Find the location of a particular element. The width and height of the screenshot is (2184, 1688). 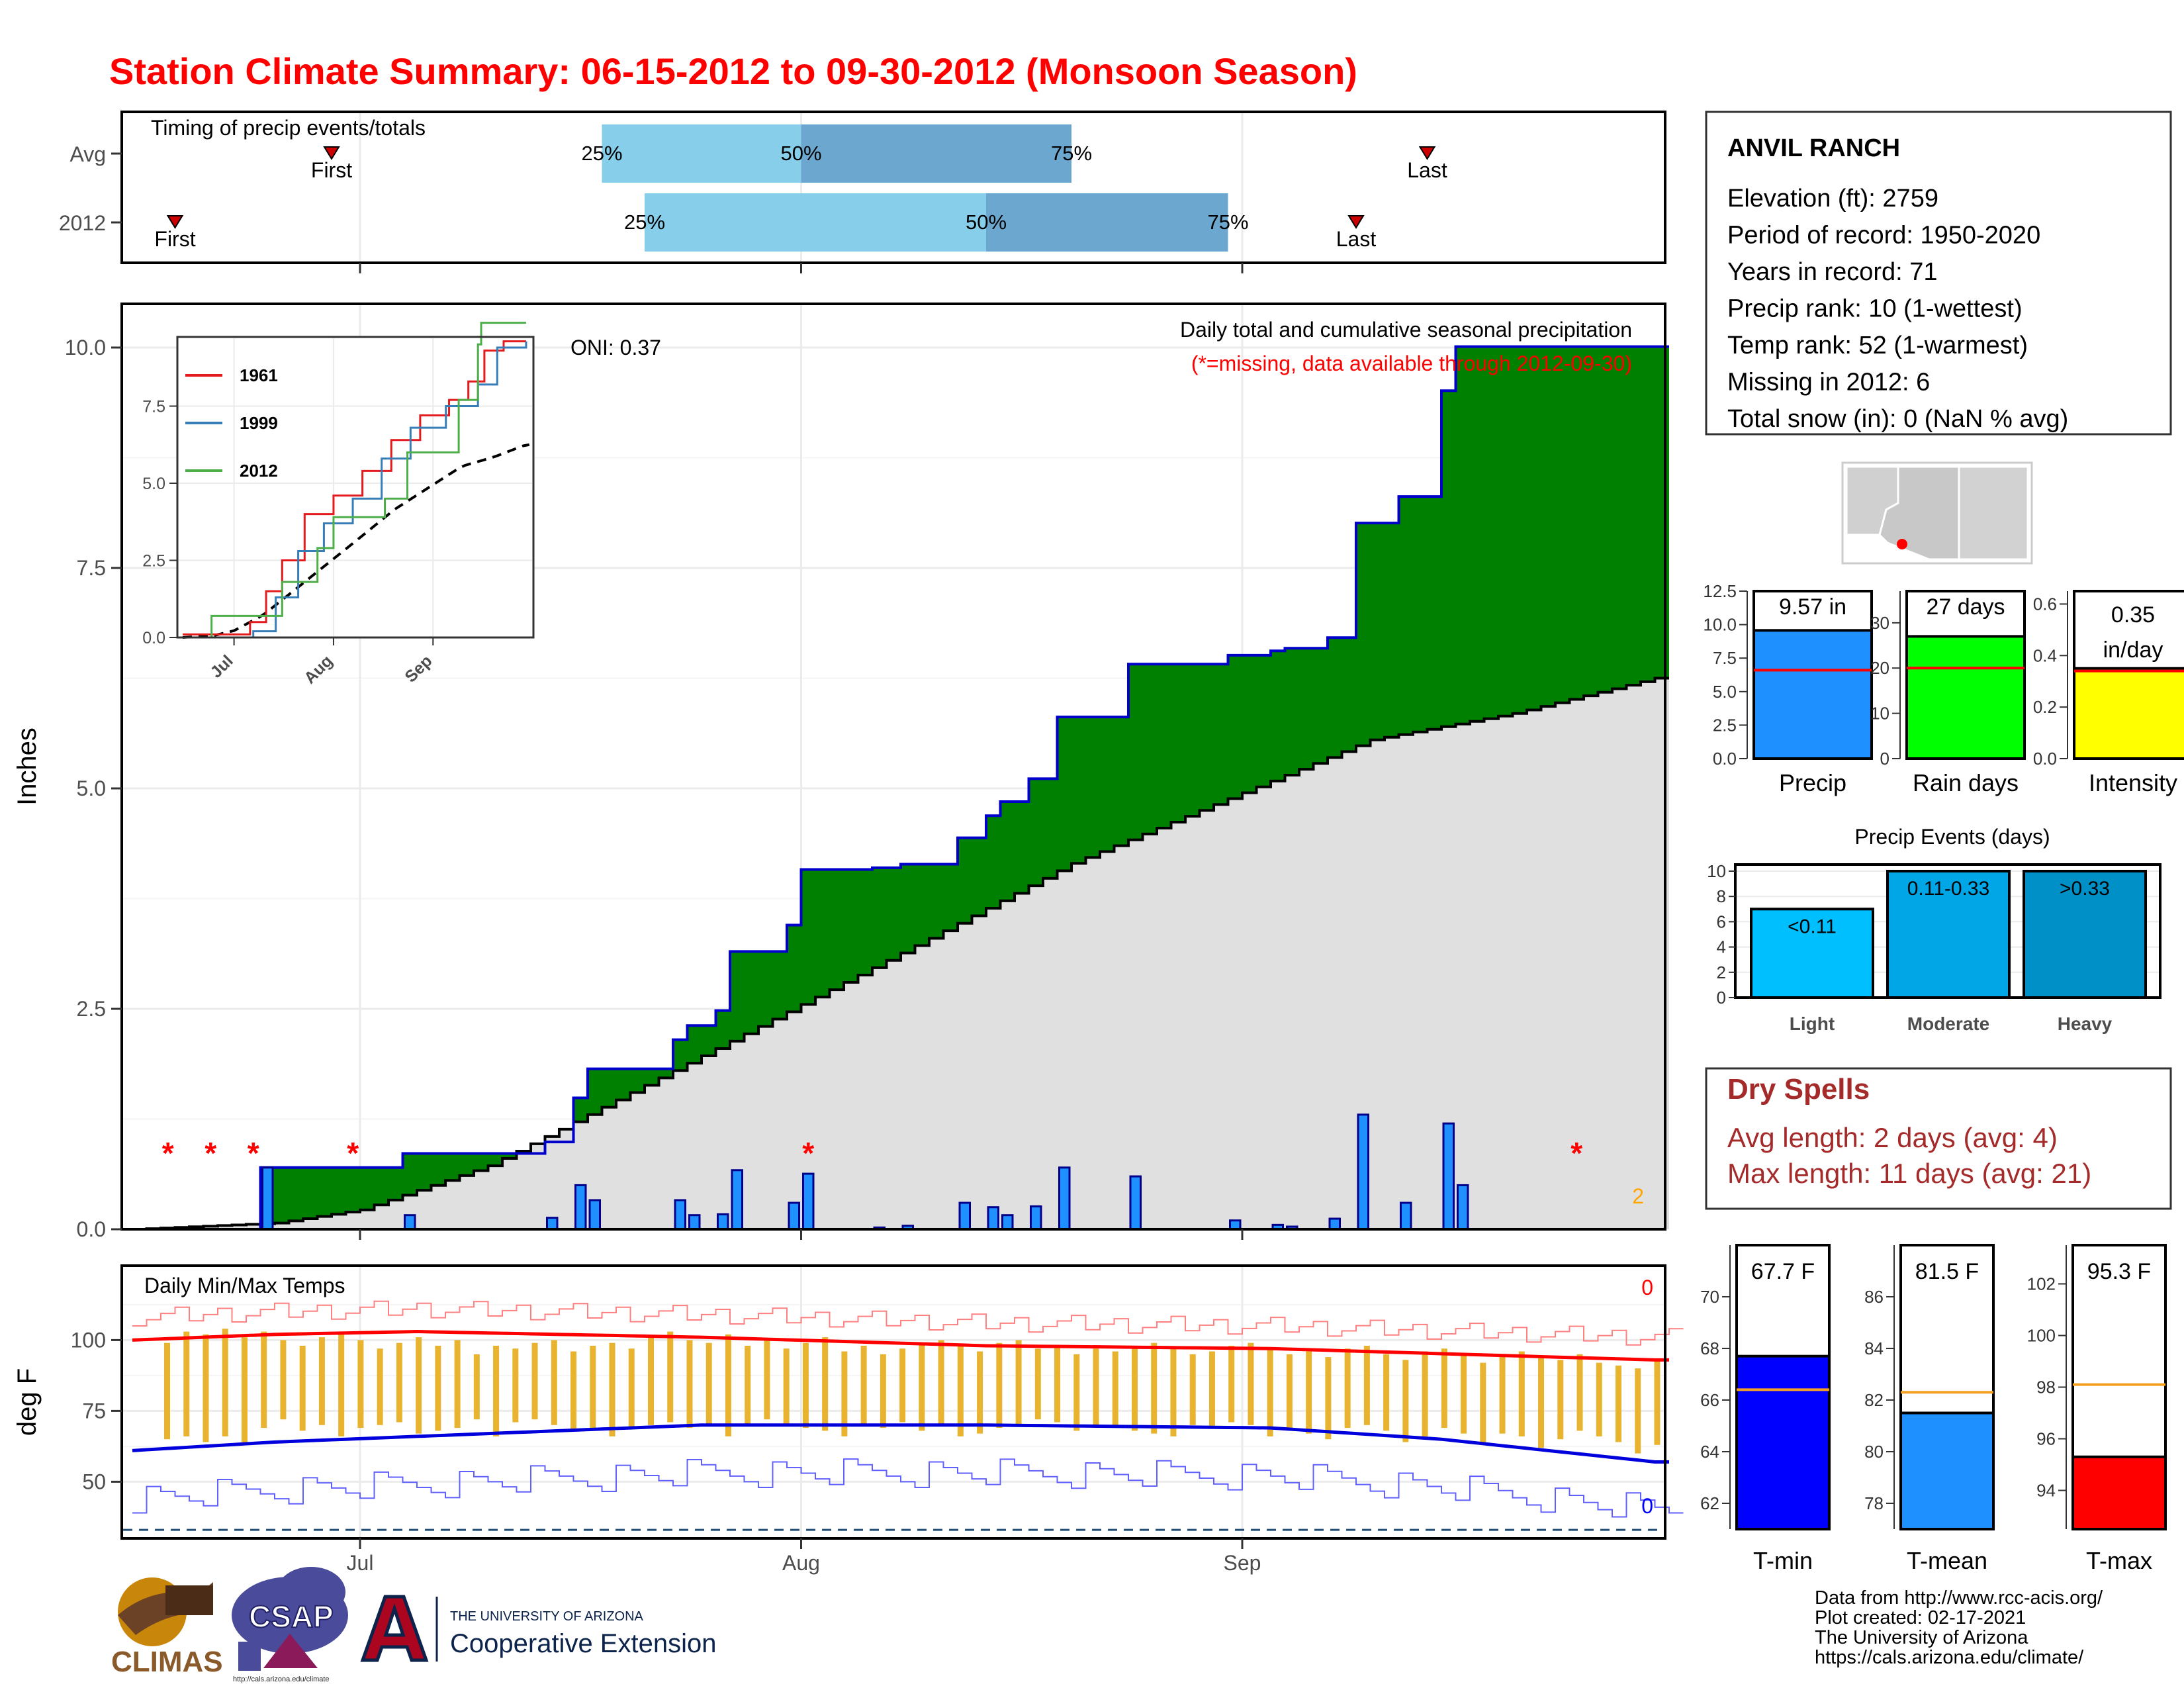

y2012-p50-label: 50% is located at coordinates (987, 222).